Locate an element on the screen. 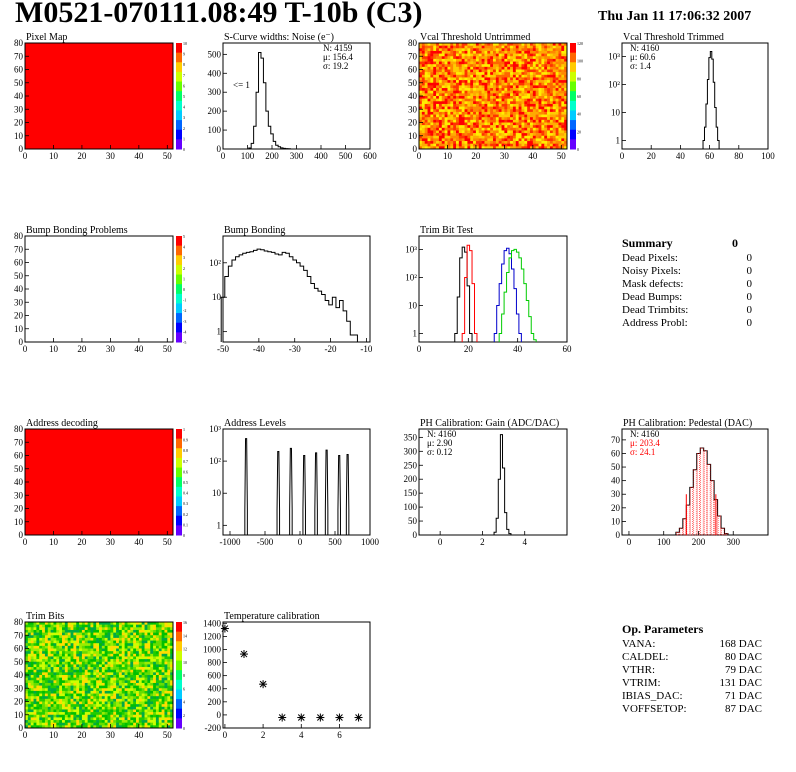  y-tick-label: 0 is located at coordinates (219, 149).